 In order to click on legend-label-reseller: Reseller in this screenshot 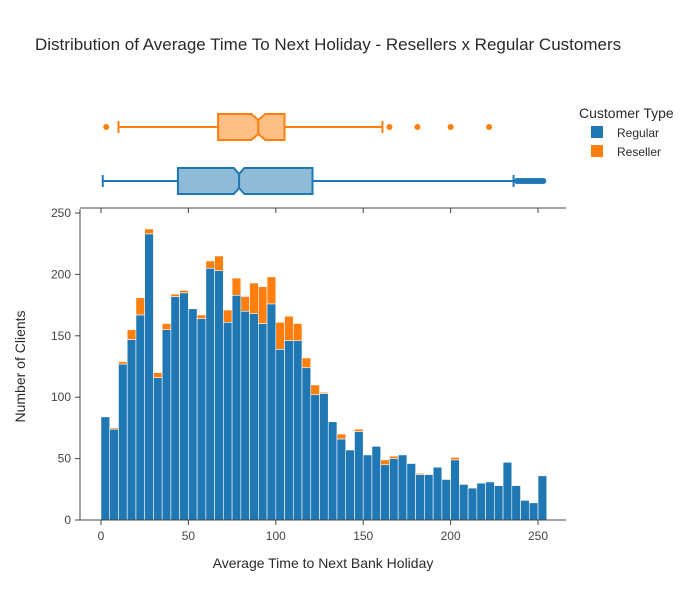, I will do `click(639, 152)`.